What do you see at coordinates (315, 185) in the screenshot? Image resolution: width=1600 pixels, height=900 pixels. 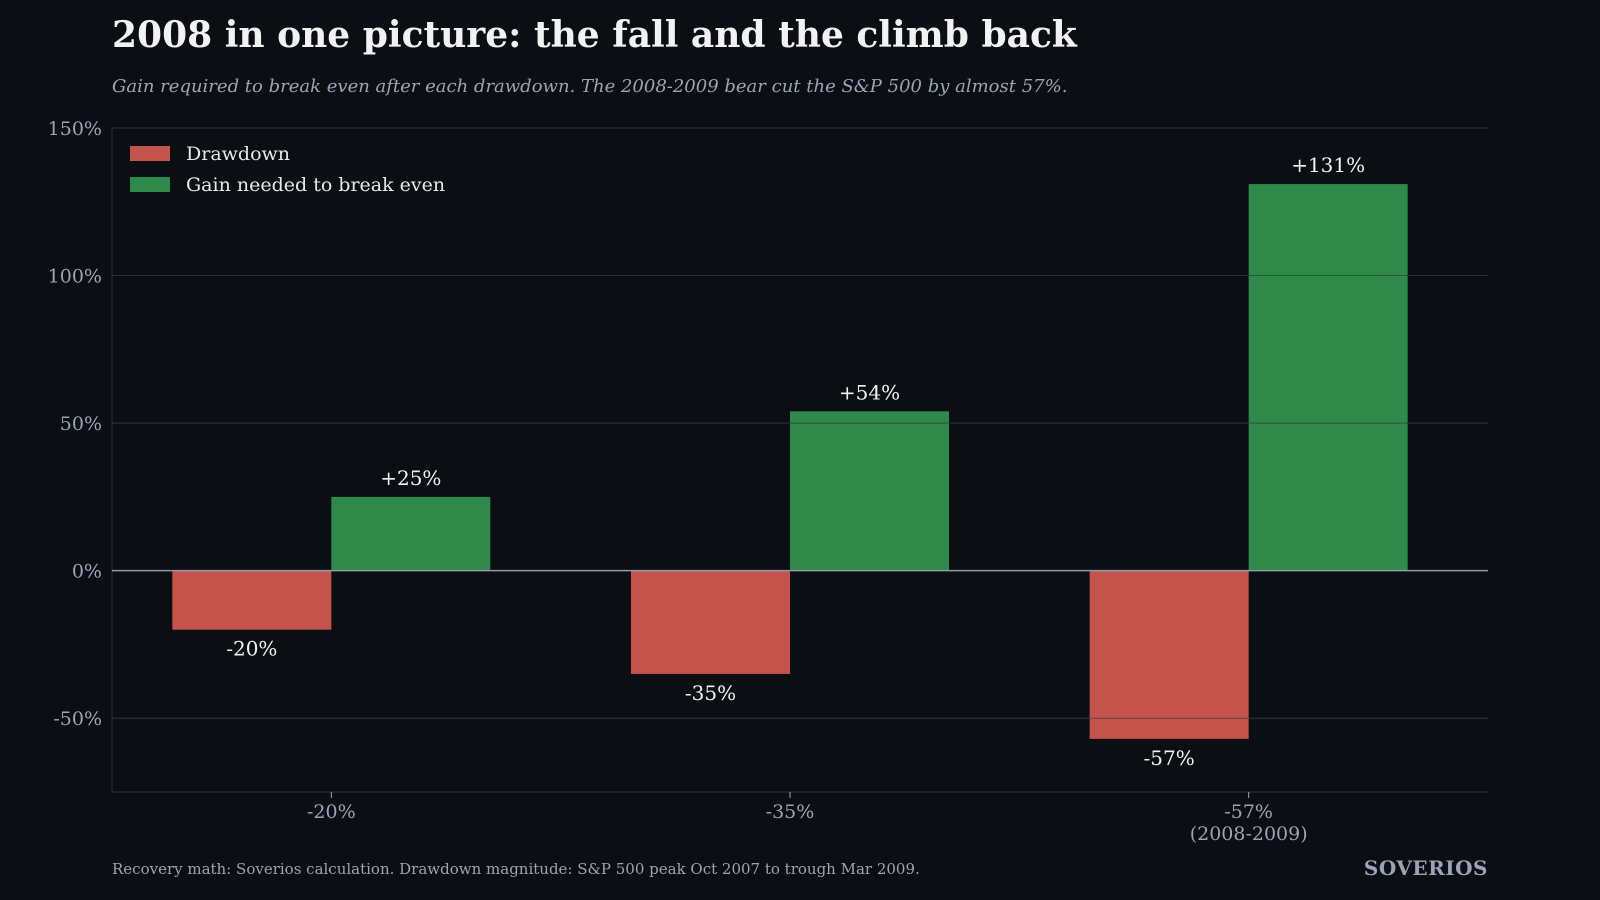 I see `legend-label: Gain needed to break even` at bounding box center [315, 185].